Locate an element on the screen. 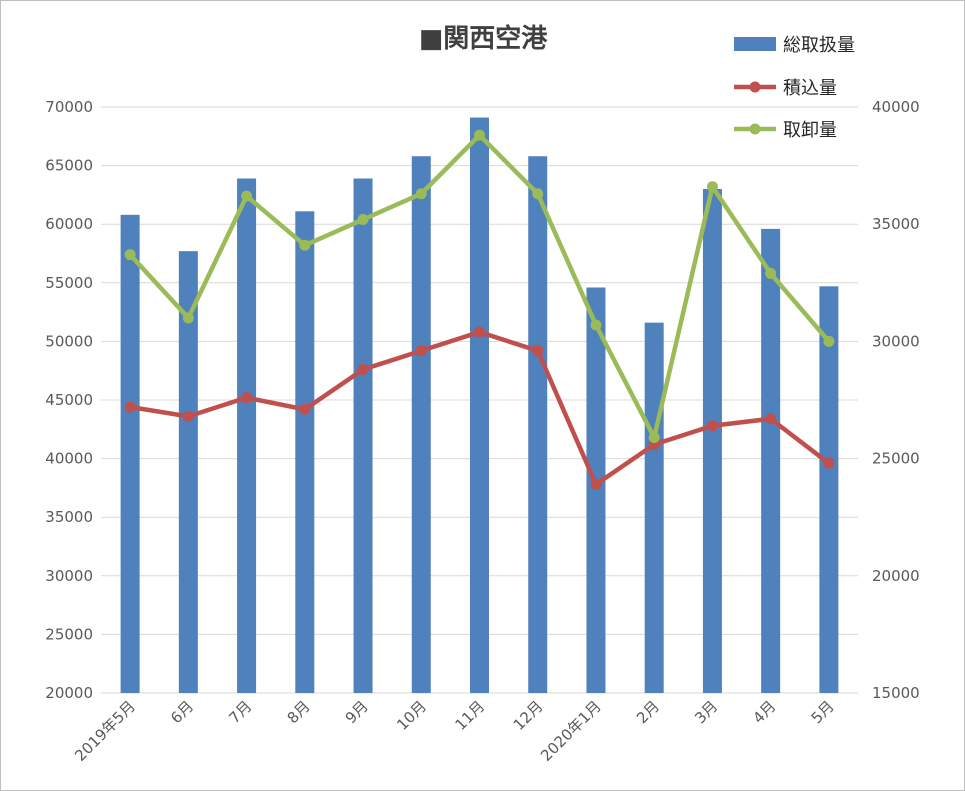 The image size is (965, 791). left-tick-label: 65000 is located at coordinates (69, 166).